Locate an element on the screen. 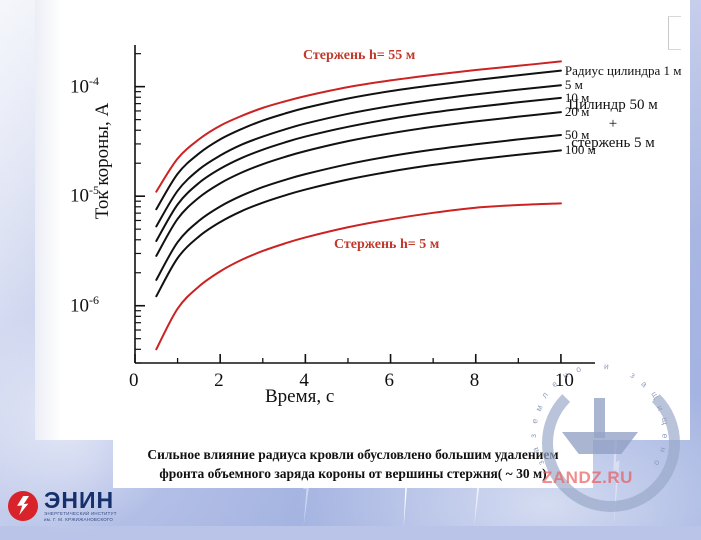 This screenshot has width=701, height=540. x-tick-label: 4 is located at coordinates (304, 380).